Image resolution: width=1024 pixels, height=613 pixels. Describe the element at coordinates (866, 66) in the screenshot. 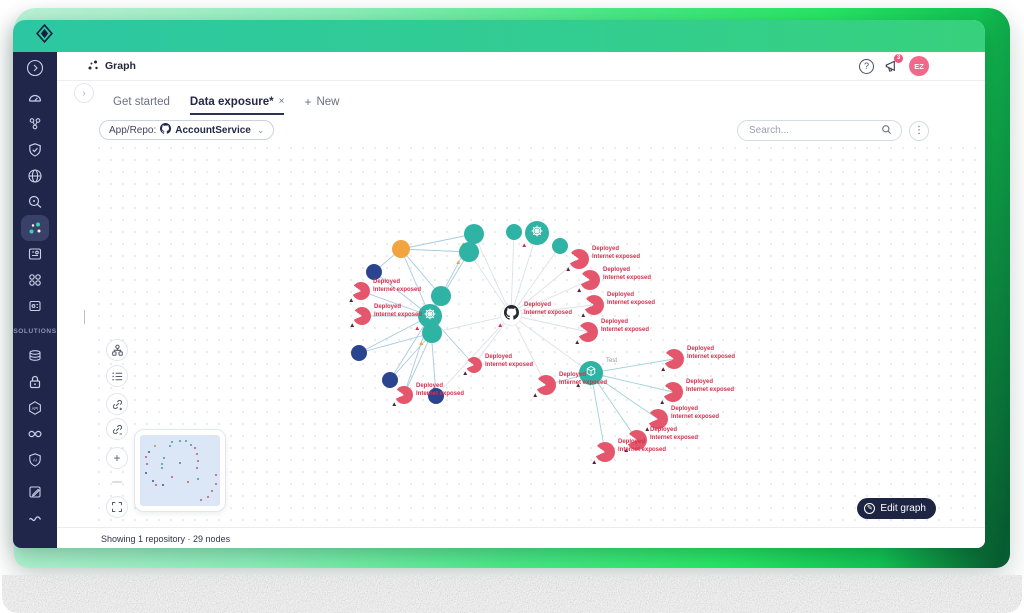

I see `help-button: ?` at that location.